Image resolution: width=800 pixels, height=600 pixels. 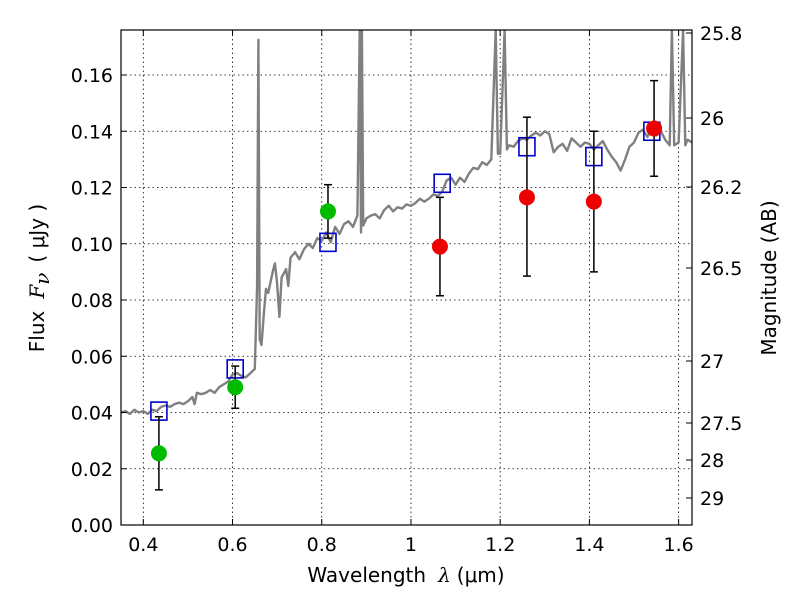 What do you see at coordinates (92, 76) in the screenshot?
I see `y-tick-label: 0.16` at bounding box center [92, 76].